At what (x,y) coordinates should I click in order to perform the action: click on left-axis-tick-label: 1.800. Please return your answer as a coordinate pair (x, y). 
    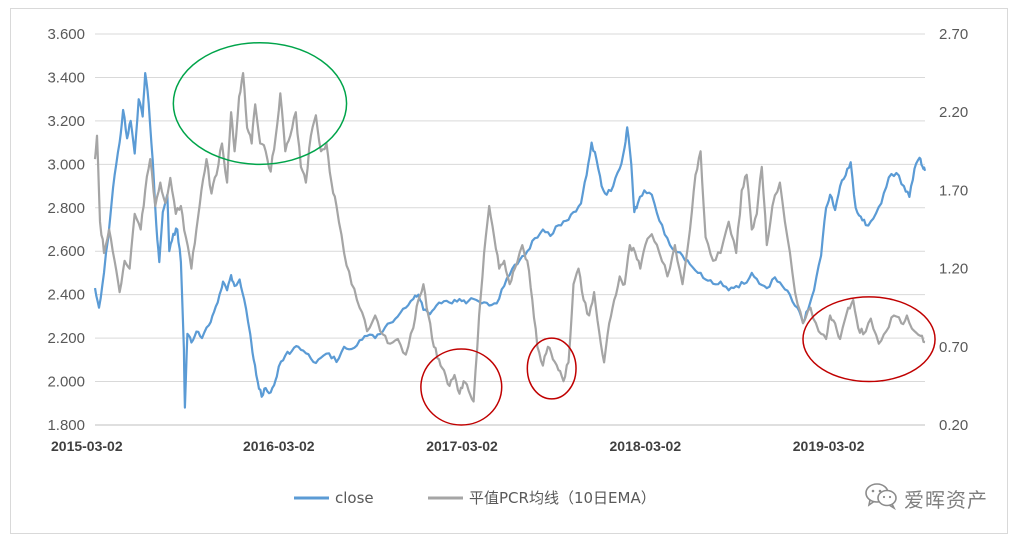
    Looking at the image, I should click on (66, 425).